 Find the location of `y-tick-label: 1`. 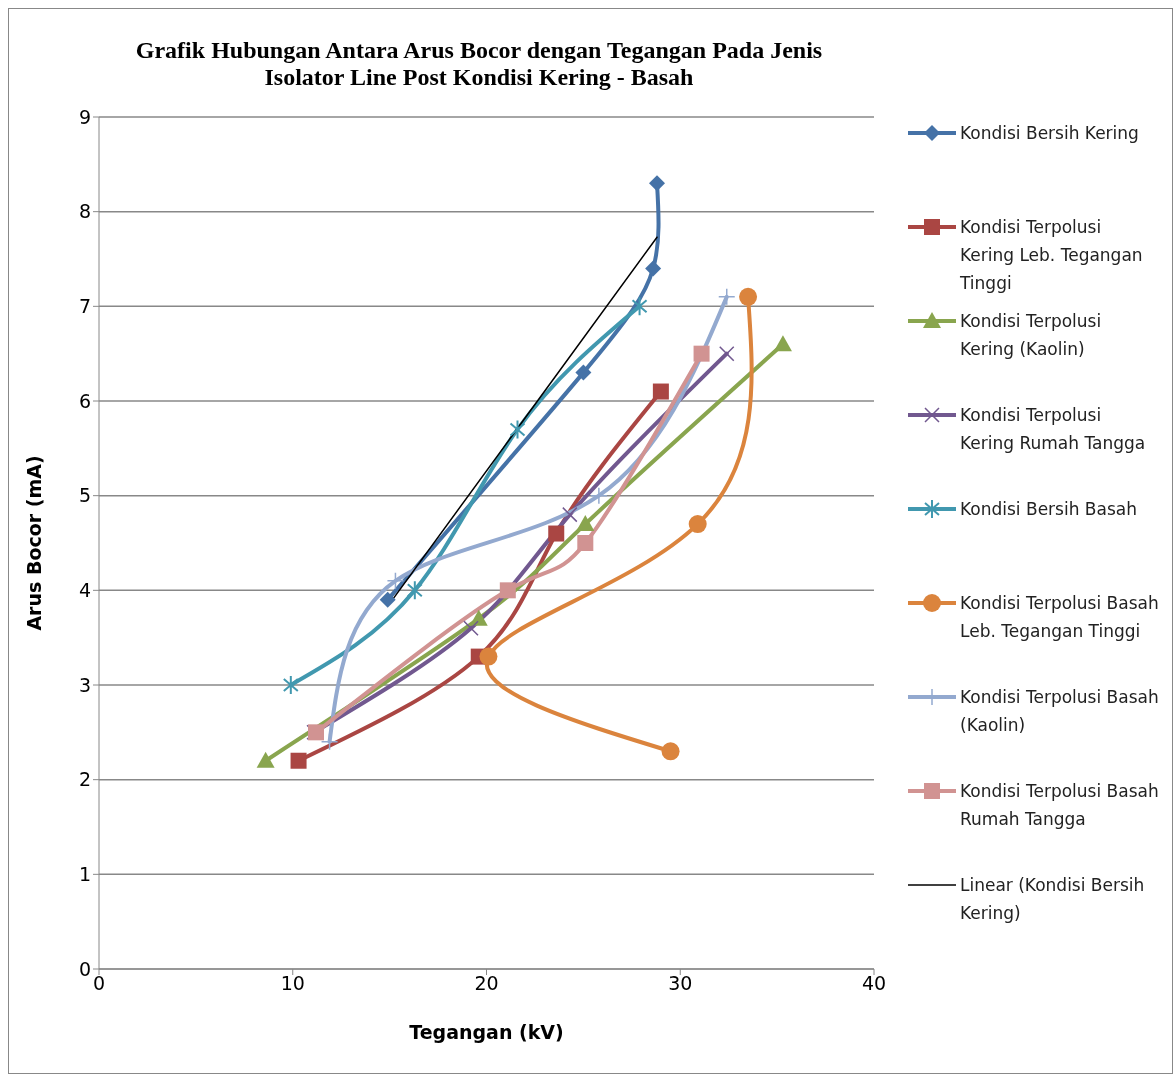

y-tick-label: 1 is located at coordinates (84, 874).